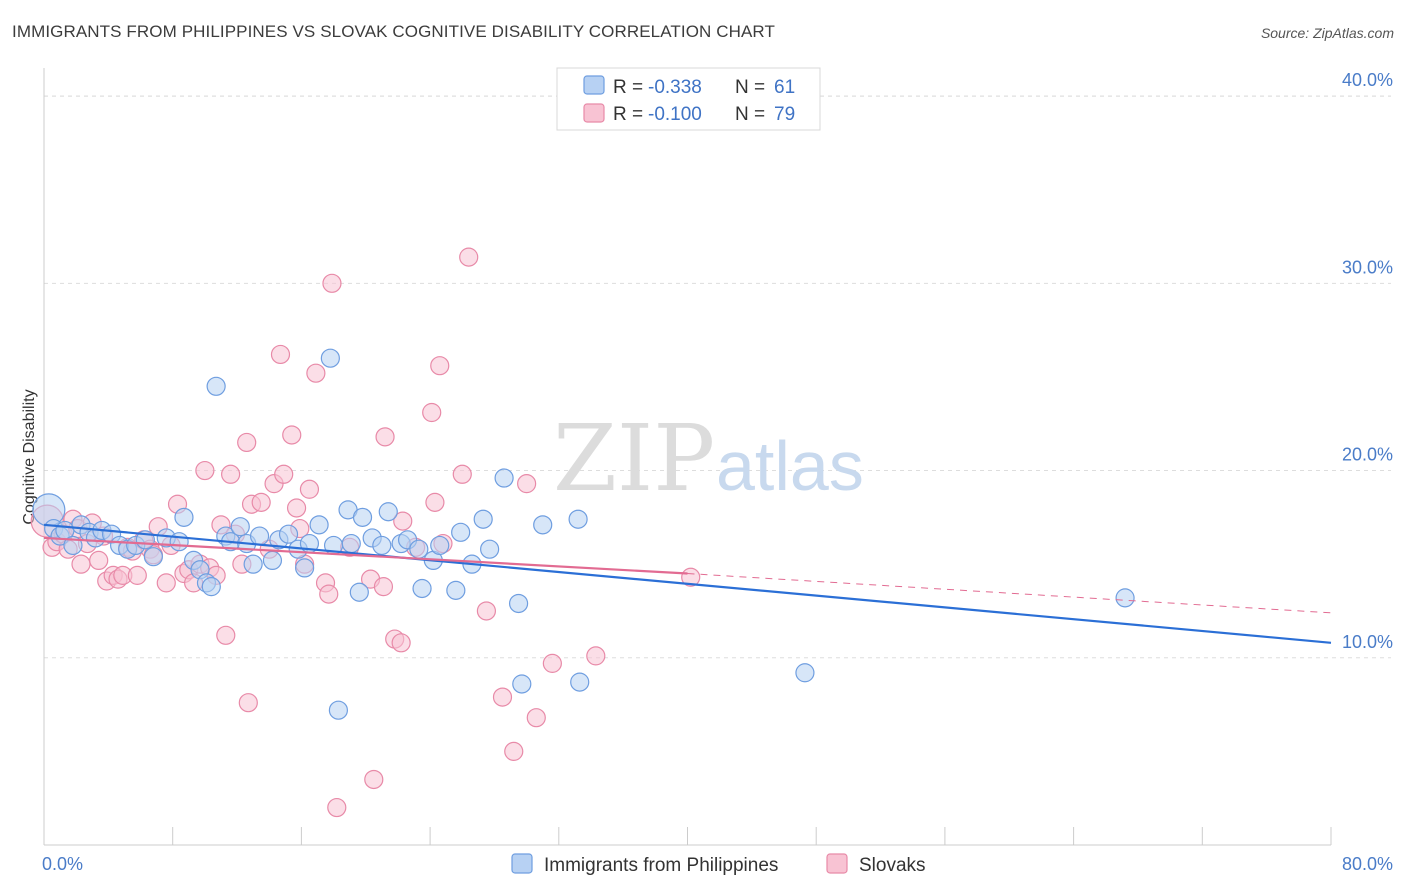 This screenshot has width=1406, height=892. I want to click on legend-swatch-philippines, so click(594, 85).